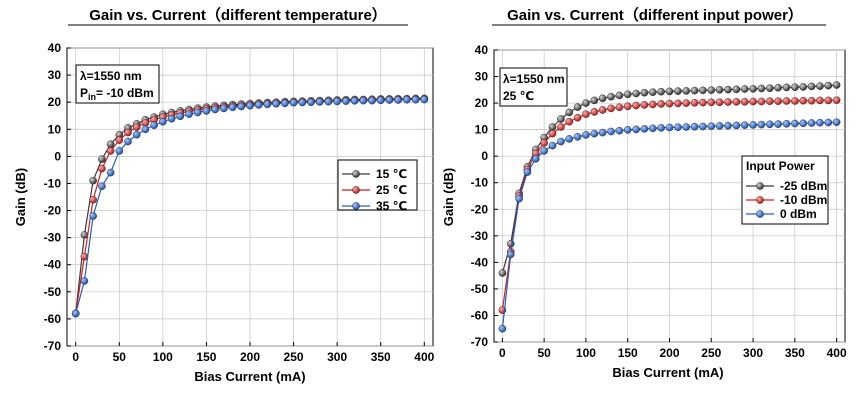 The height and width of the screenshot is (405, 864). What do you see at coordinates (238, 15) in the screenshot?
I see `chart-1-title: Gain vs. Current（different temperature）` at bounding box center [238, 15].